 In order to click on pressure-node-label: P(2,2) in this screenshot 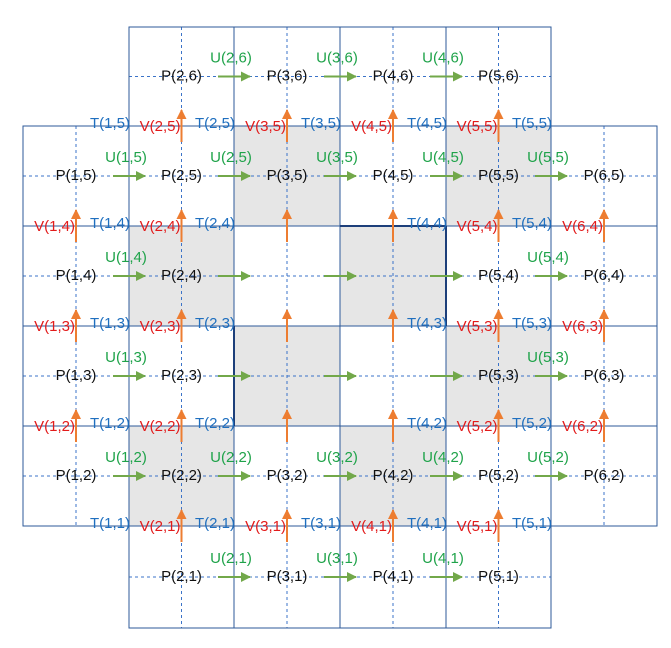, I will do `click(181, 475)`.